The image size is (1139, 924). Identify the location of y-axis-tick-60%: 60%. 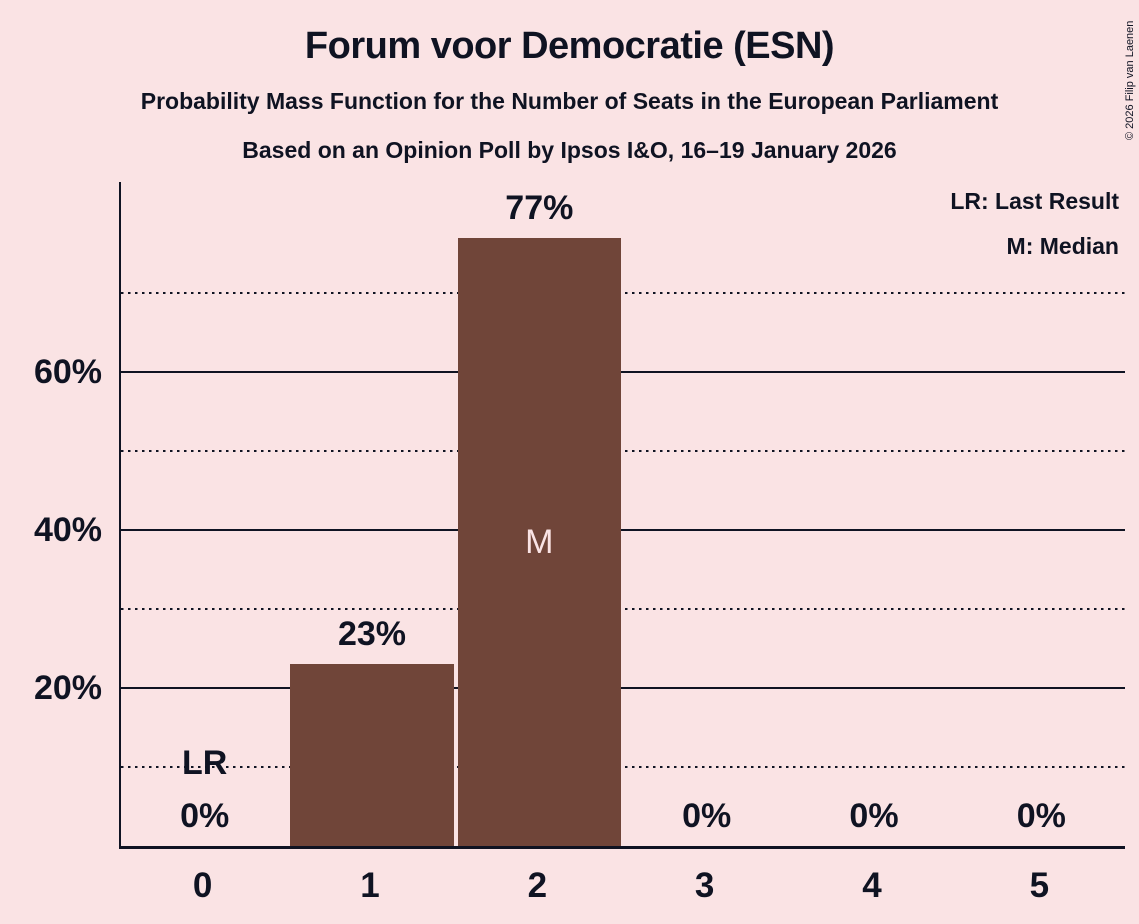
(67, 372).